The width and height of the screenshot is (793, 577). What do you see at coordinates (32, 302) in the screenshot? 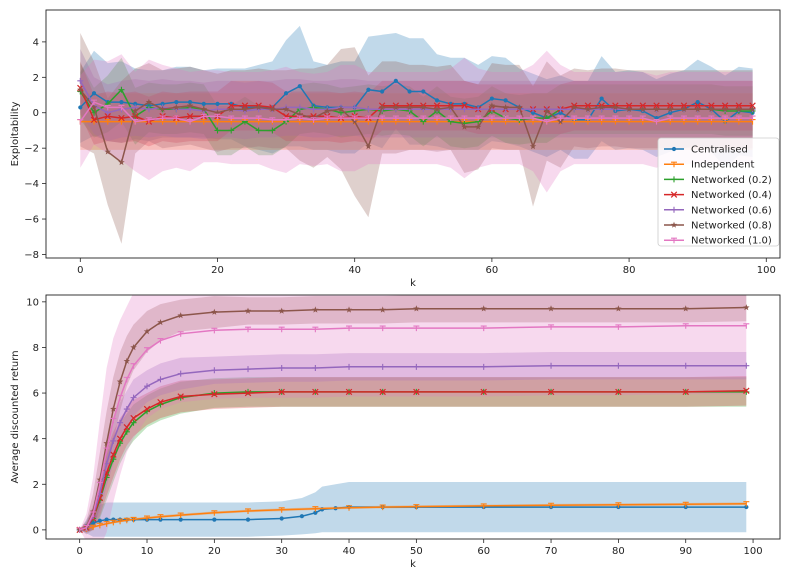
I see `y-tick-label: 10` at bounding box center [32, 302].